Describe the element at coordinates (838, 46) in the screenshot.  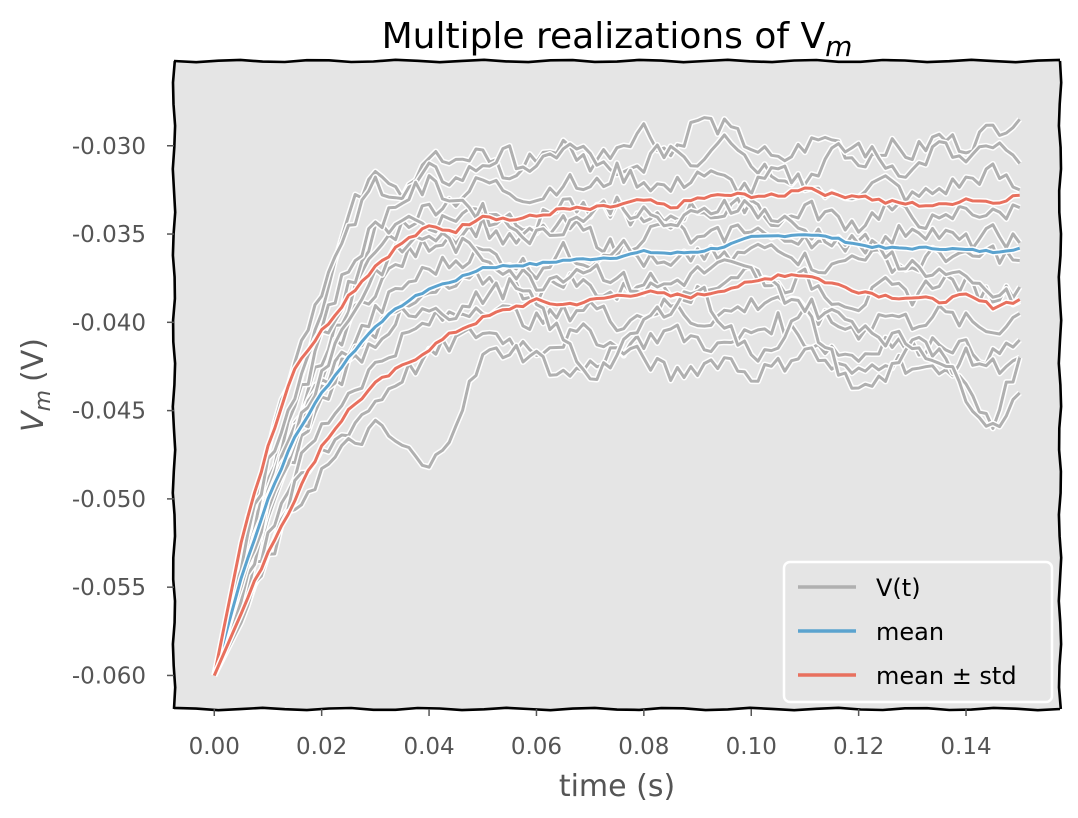
I see `chart-title-subscript: m` at that location.